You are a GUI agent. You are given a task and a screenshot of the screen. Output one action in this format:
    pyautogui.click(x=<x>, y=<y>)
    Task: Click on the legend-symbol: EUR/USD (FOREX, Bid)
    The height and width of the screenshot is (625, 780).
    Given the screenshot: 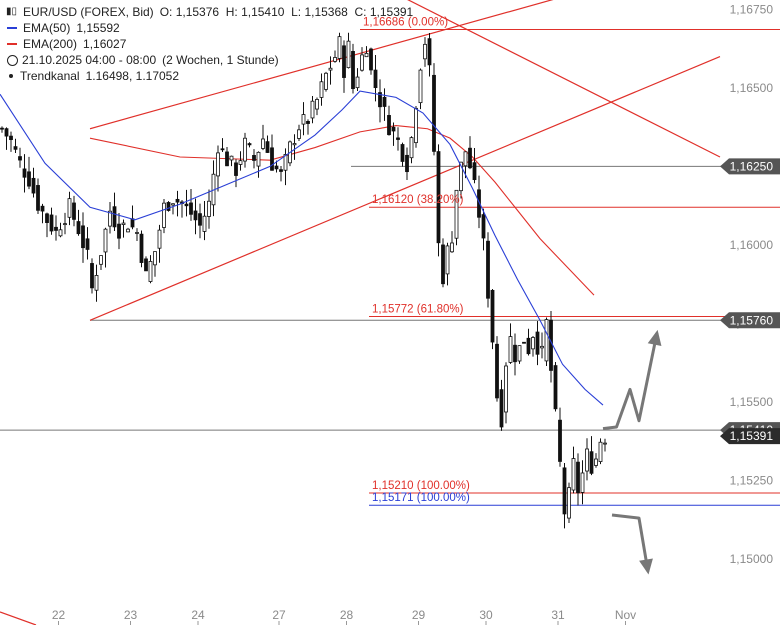 What is the action you would take?
    pyautogui.click(x=88, y=12)
    